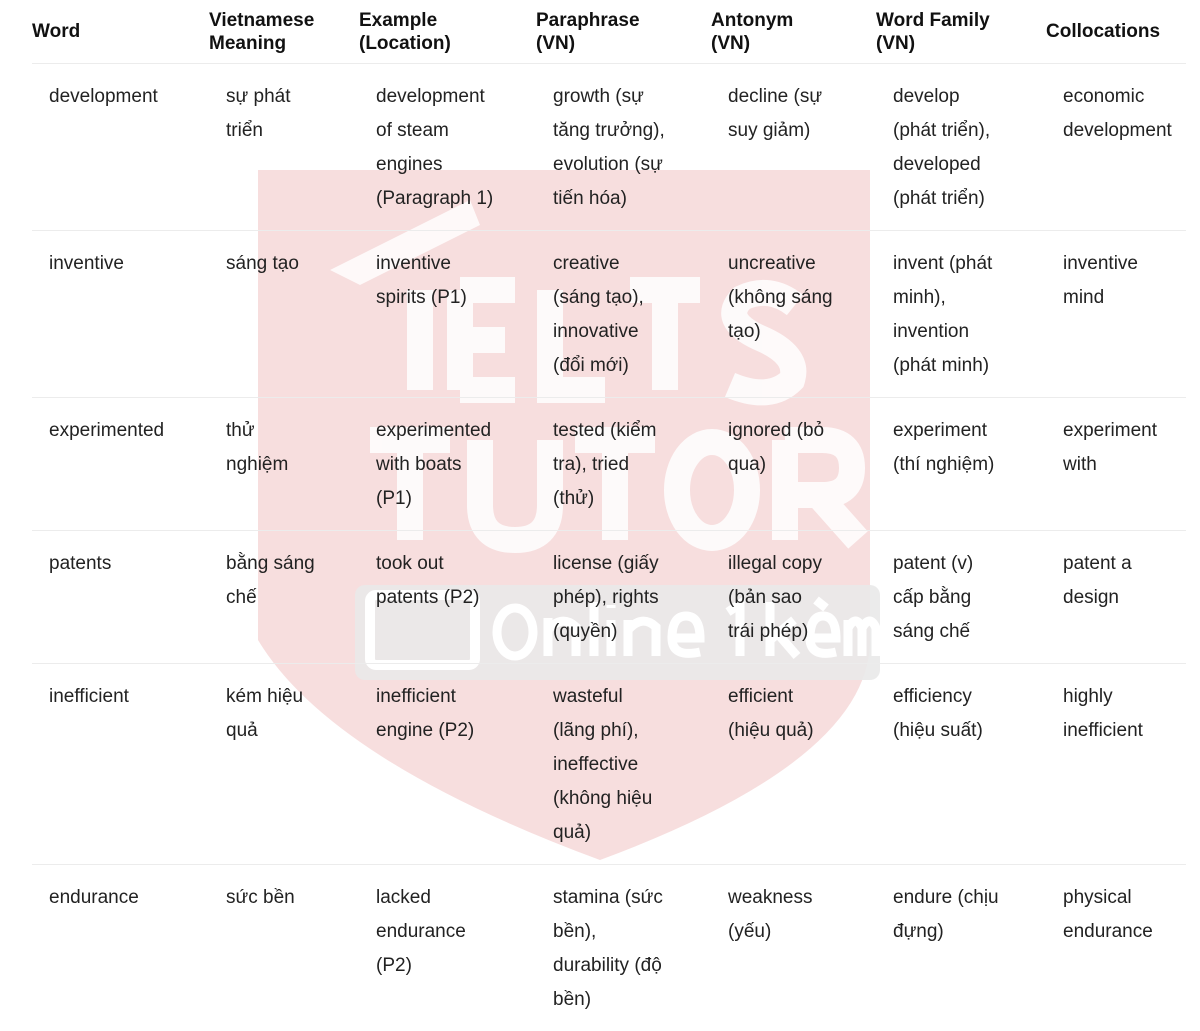 The width and height of the screenshot is (1200, 1031). I want to click on cell-paraphrase: tested (kiểm tra), tried (thử), so click(605, 464).